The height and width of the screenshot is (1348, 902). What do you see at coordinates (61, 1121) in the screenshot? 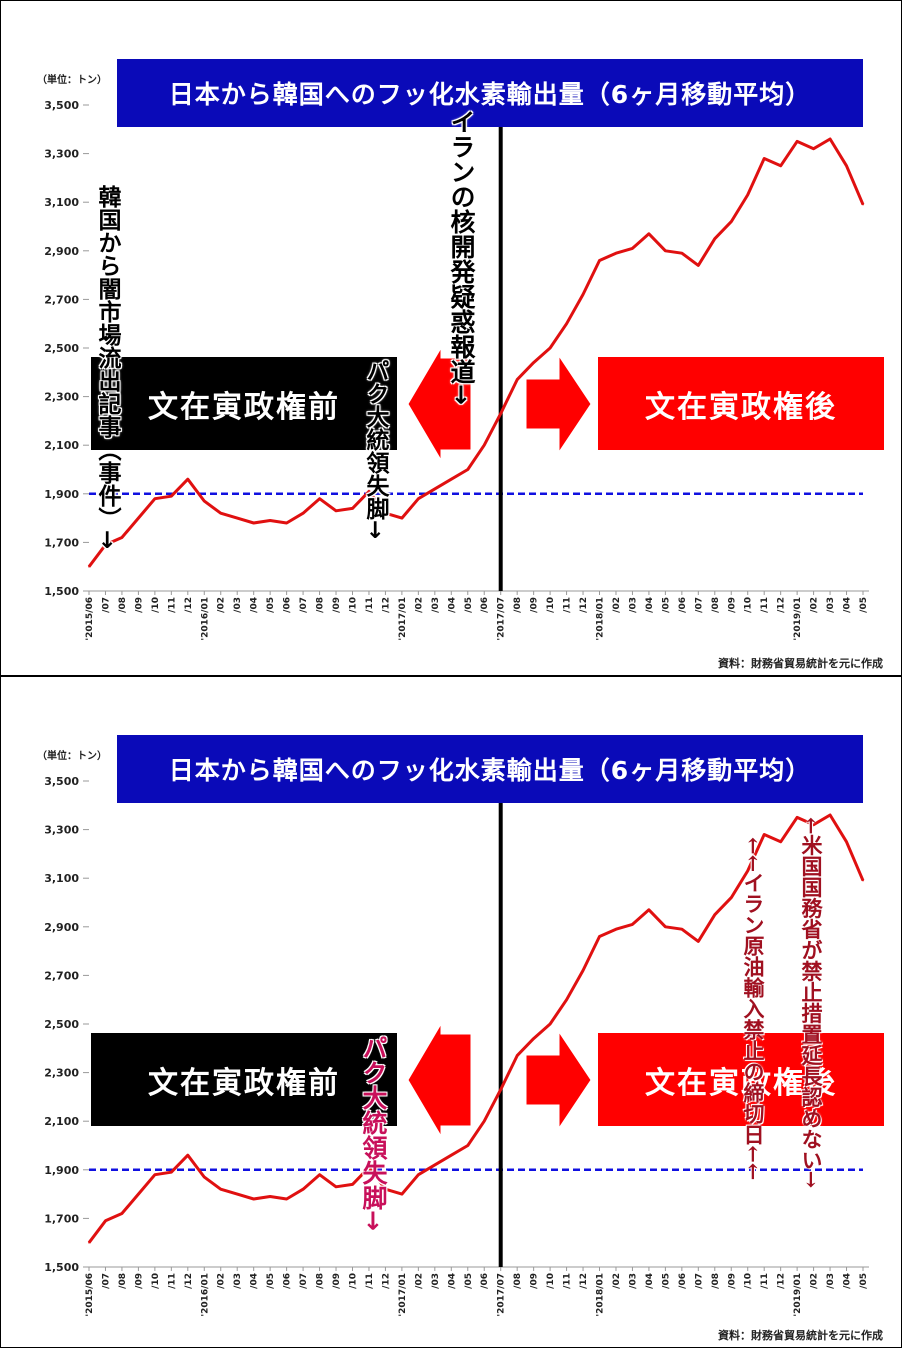
I see `y-tick-label: 2,100` at bounding box center [61, 1121].